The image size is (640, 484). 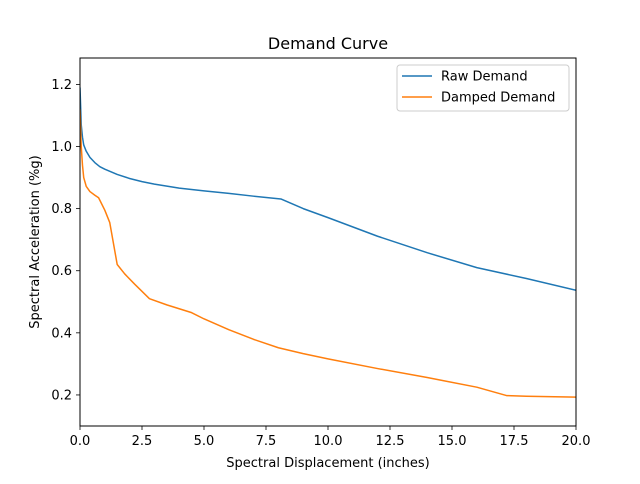 I want to click on y-tick-label: 1.0, so click(x=61, y=147).